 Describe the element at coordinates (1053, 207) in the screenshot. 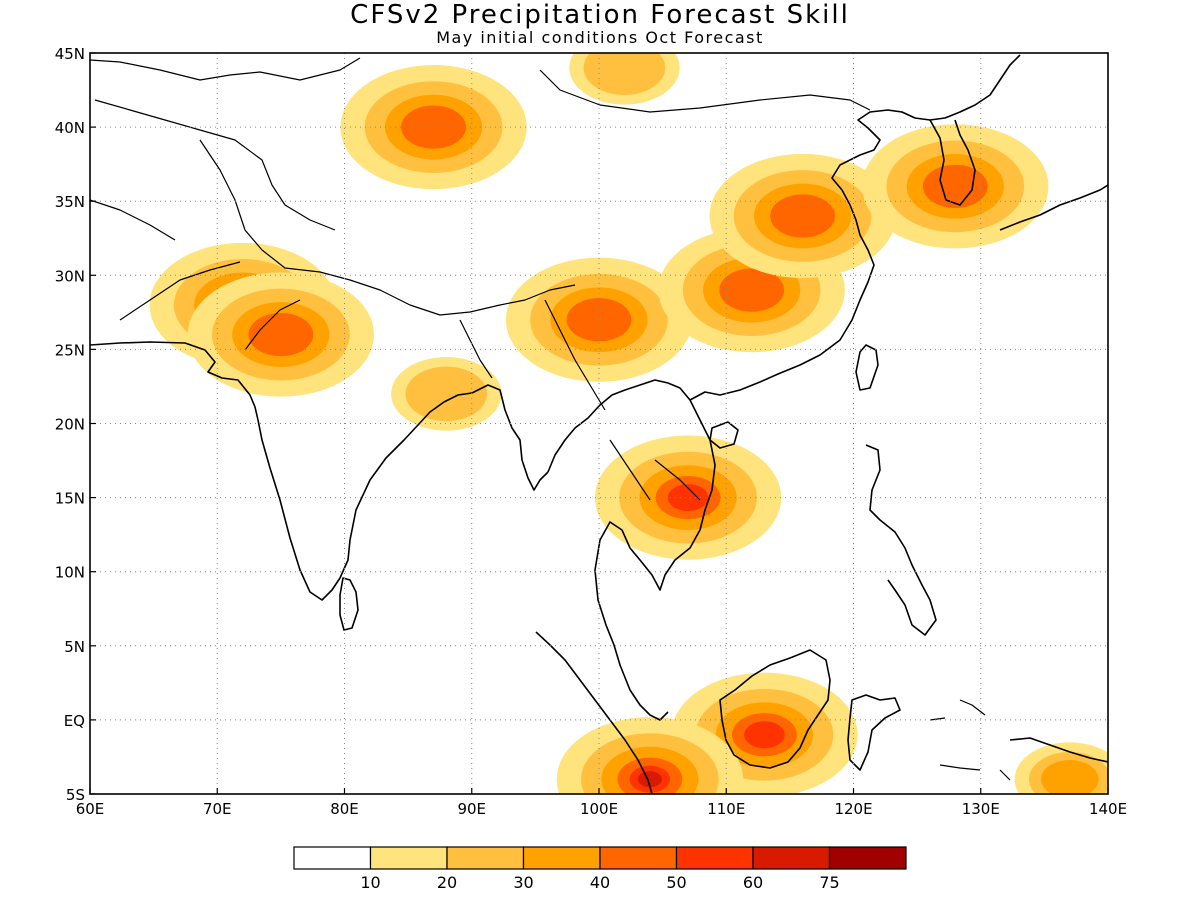

I see `coastline-japan` at that location.